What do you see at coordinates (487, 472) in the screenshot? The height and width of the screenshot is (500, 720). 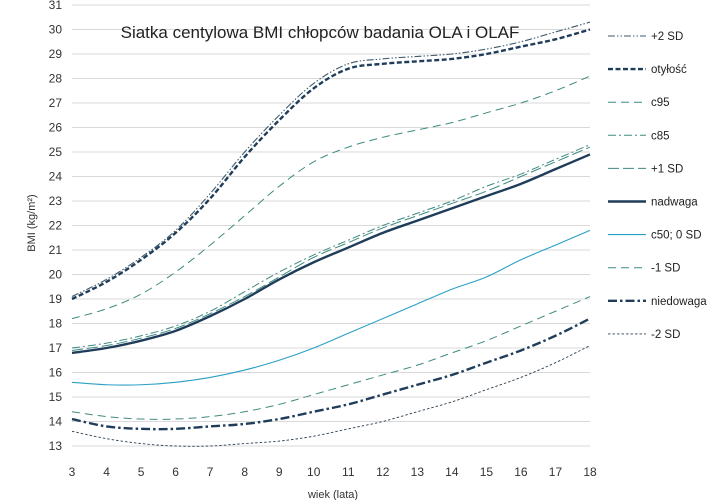 I see `x-tick-label: 15` at bounding box center [487, 472].